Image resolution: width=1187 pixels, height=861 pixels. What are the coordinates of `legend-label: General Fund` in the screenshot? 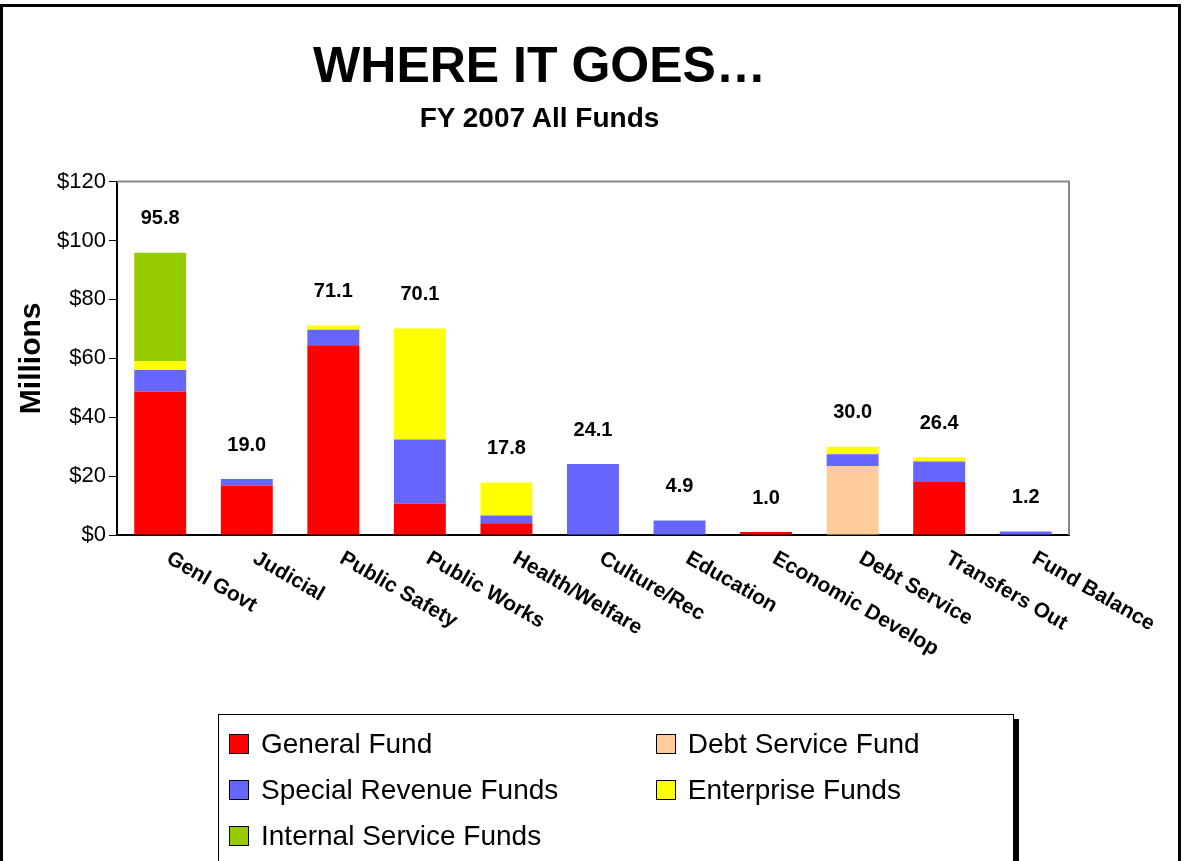 It's located at (347, 744).